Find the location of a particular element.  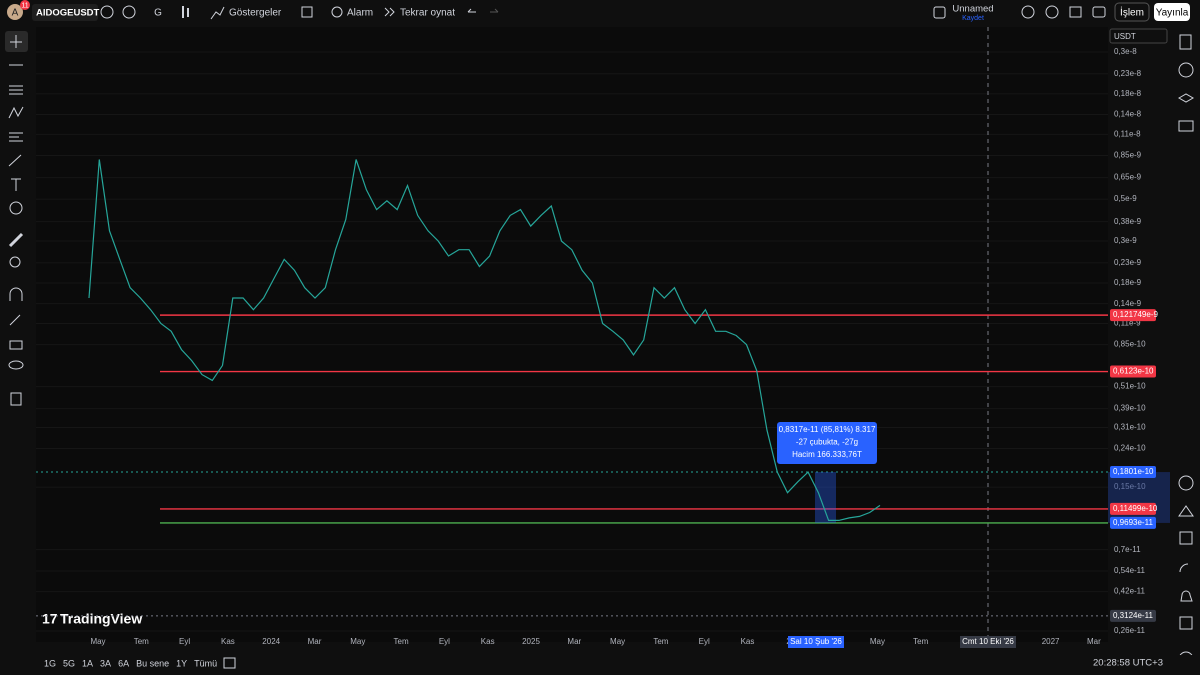

redo-icon is located at coordinates (494, 10).